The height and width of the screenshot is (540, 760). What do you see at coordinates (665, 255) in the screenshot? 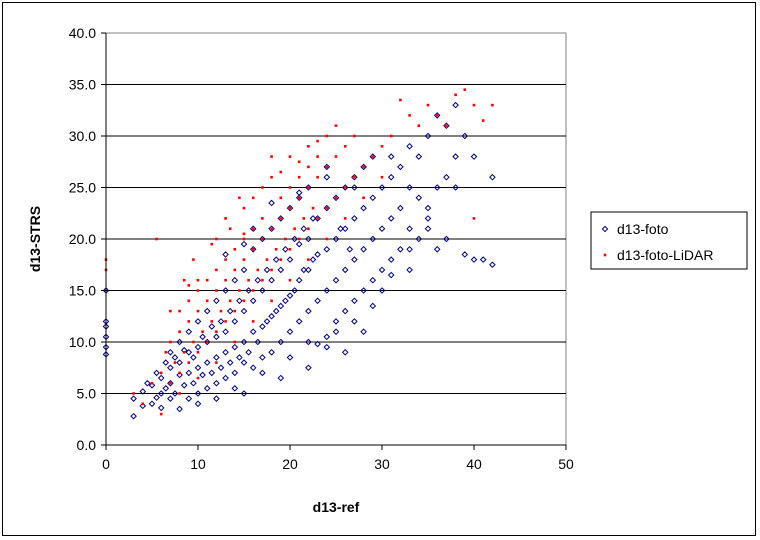
I see `legend-label-d13-foto-lidar: d13-foto-LiDAR` at bounding box center [665, 255].